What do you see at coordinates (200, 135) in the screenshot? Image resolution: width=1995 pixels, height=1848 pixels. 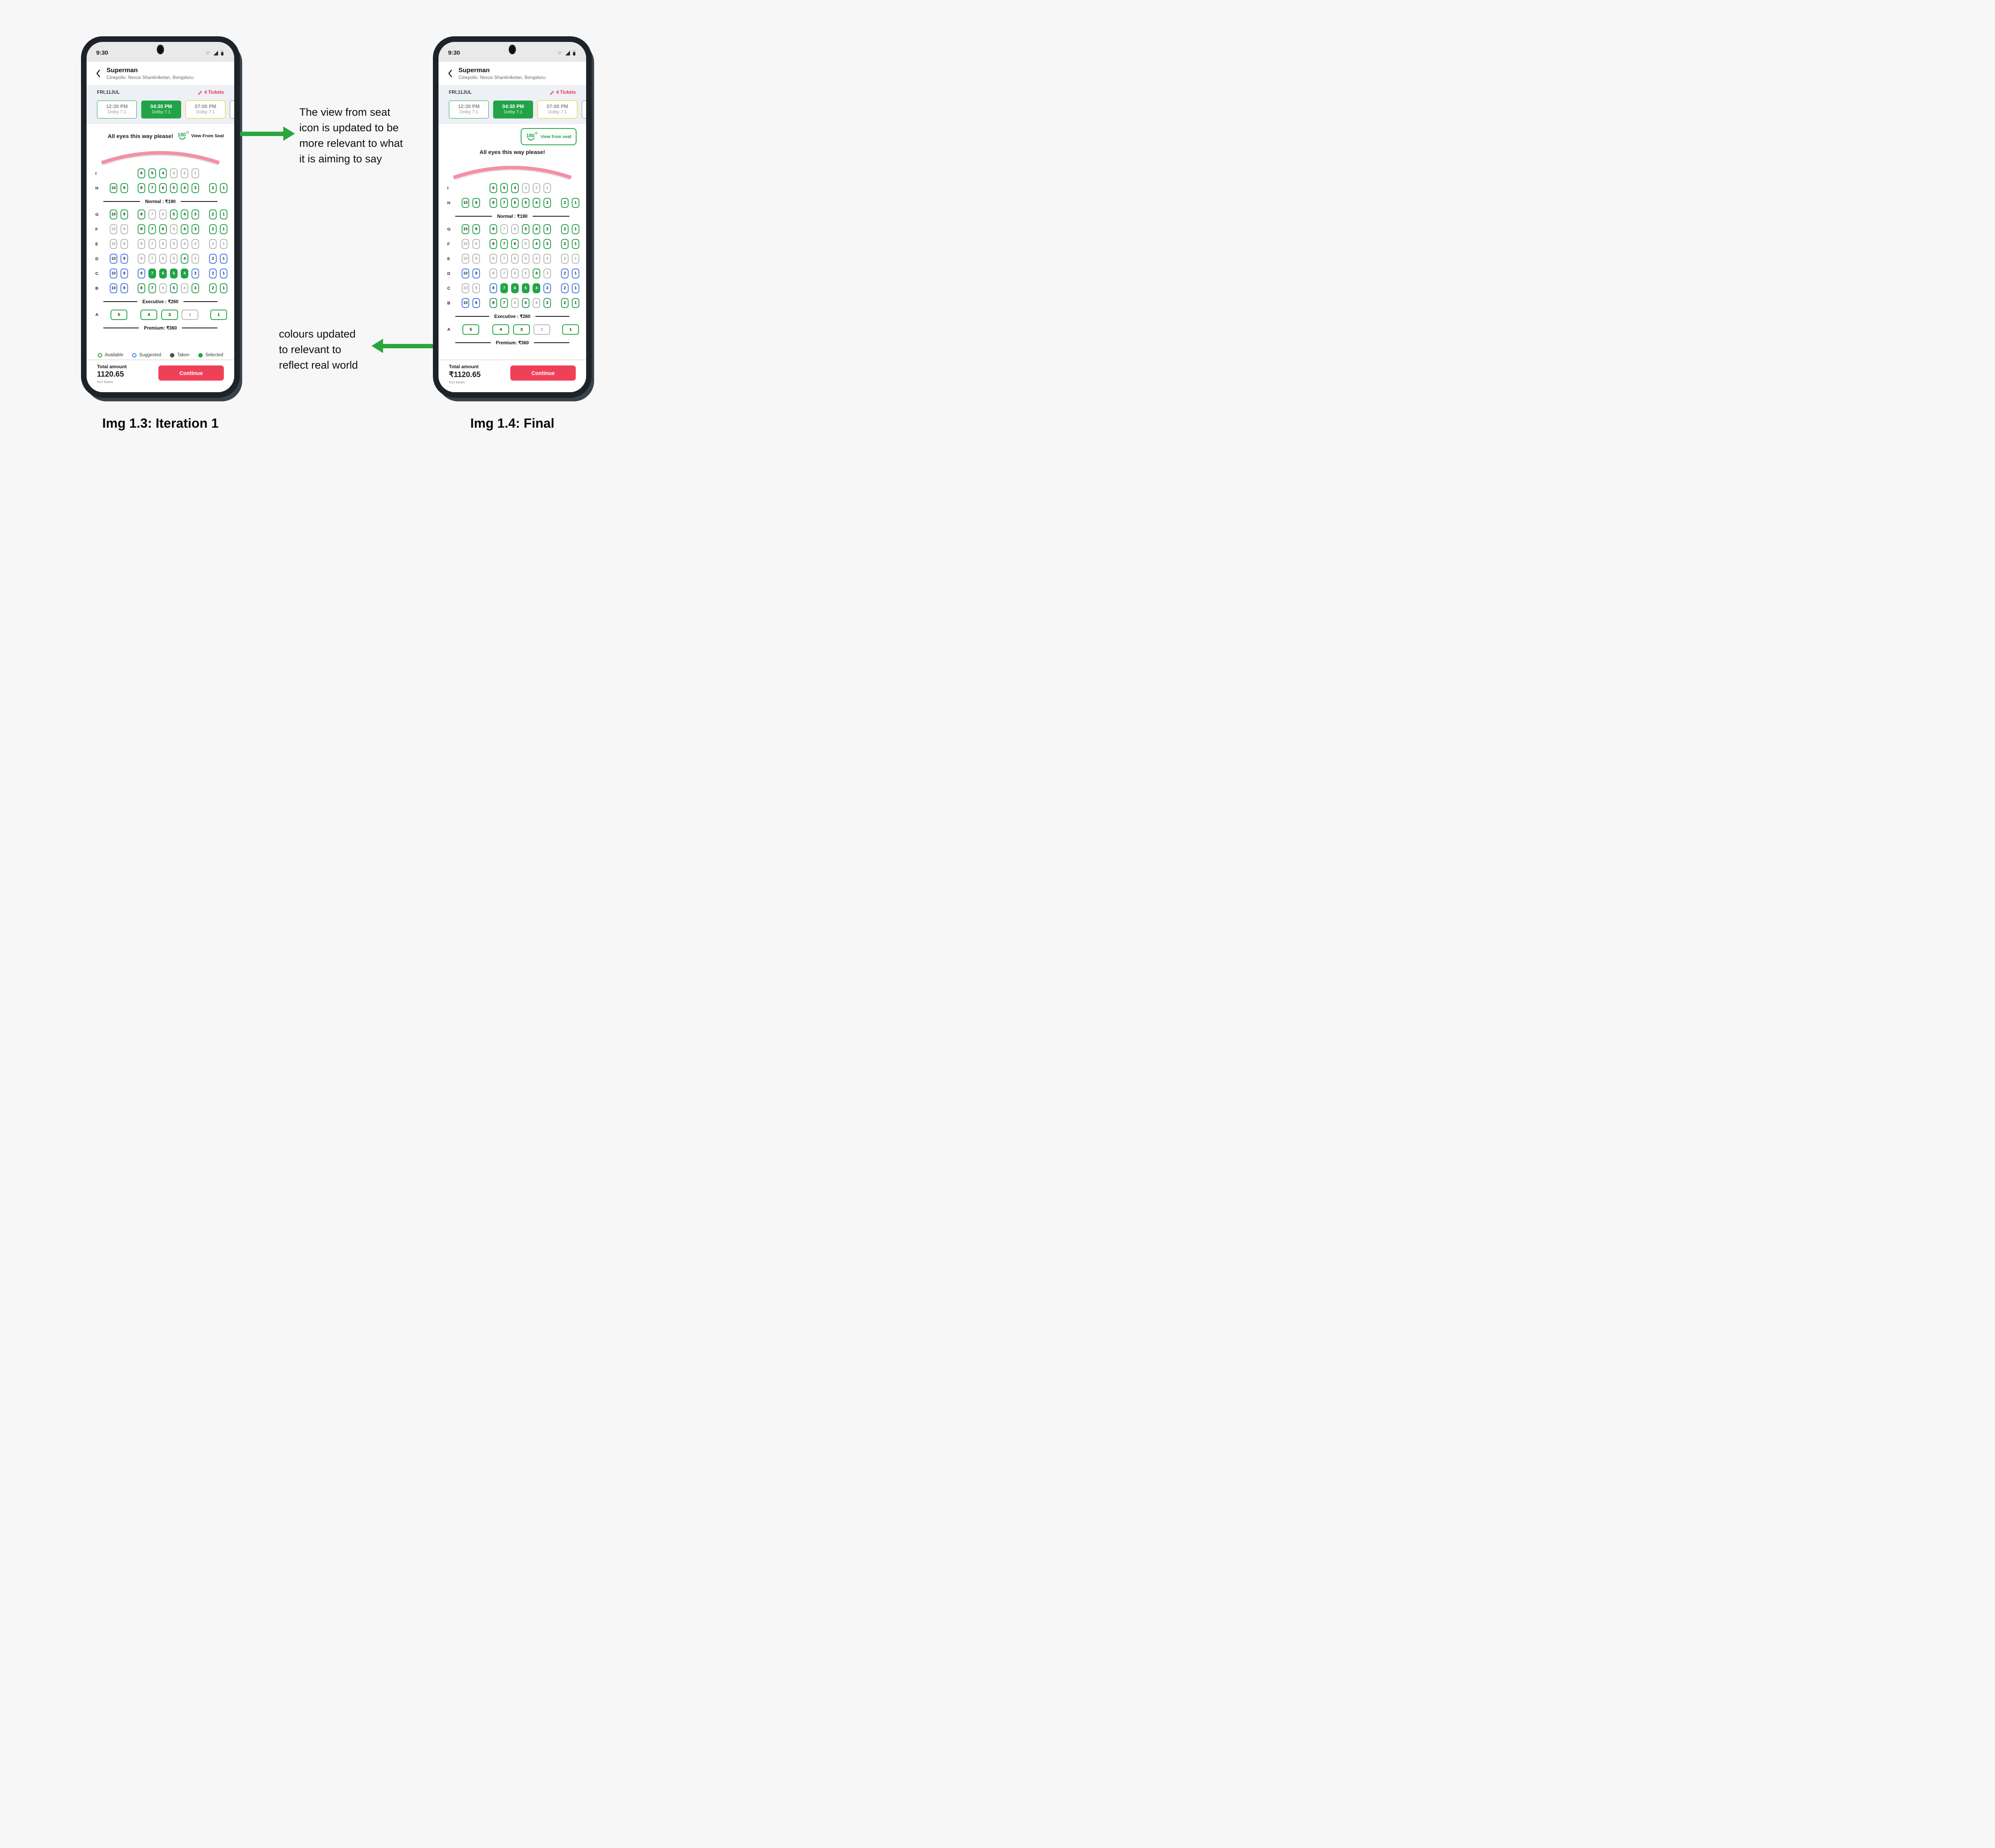 I see `view-from-seat-link: 180 View From Seat` at bounding box center [200, 135].